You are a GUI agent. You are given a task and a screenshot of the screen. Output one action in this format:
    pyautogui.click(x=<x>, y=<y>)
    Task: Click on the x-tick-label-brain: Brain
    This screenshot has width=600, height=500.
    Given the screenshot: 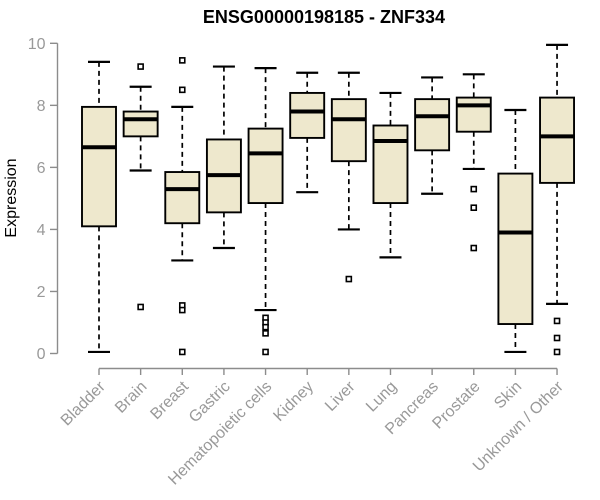 What is the action you would take?
    pyautogui.click(x=131, y=397)
    